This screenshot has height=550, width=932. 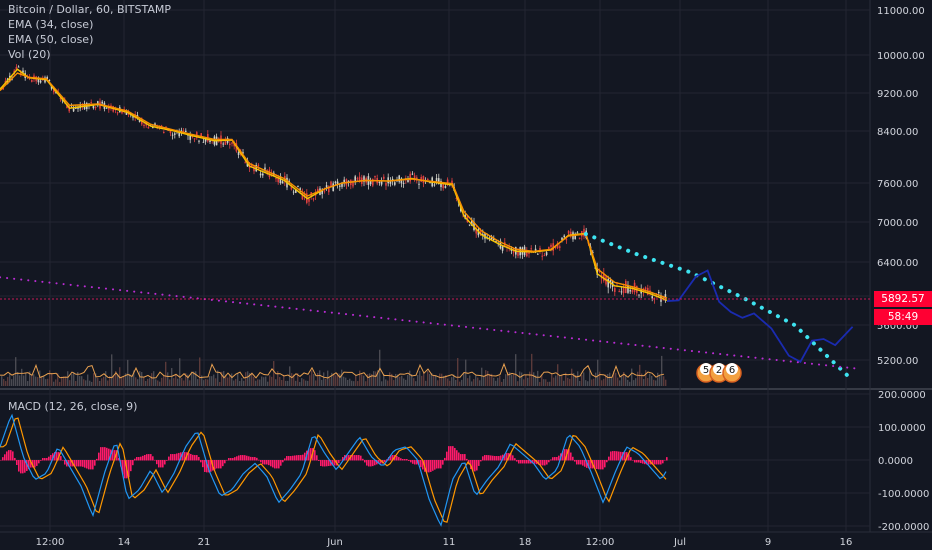 I want to click on chart-title: Bitcoin / Dollar, 60, BITSTAMP, so click(x=89, y=9).